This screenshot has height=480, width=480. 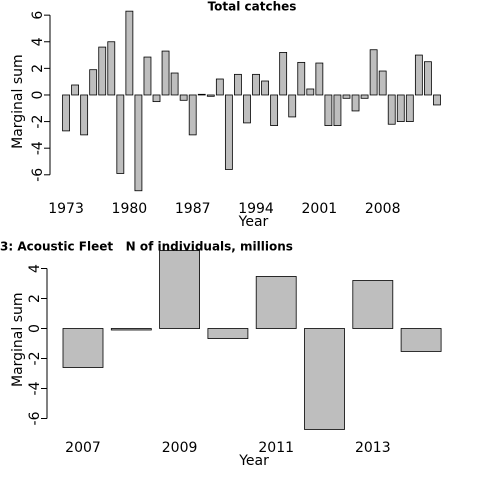 I want to click on y-tick-label: 6, so click(x=38, y=15).